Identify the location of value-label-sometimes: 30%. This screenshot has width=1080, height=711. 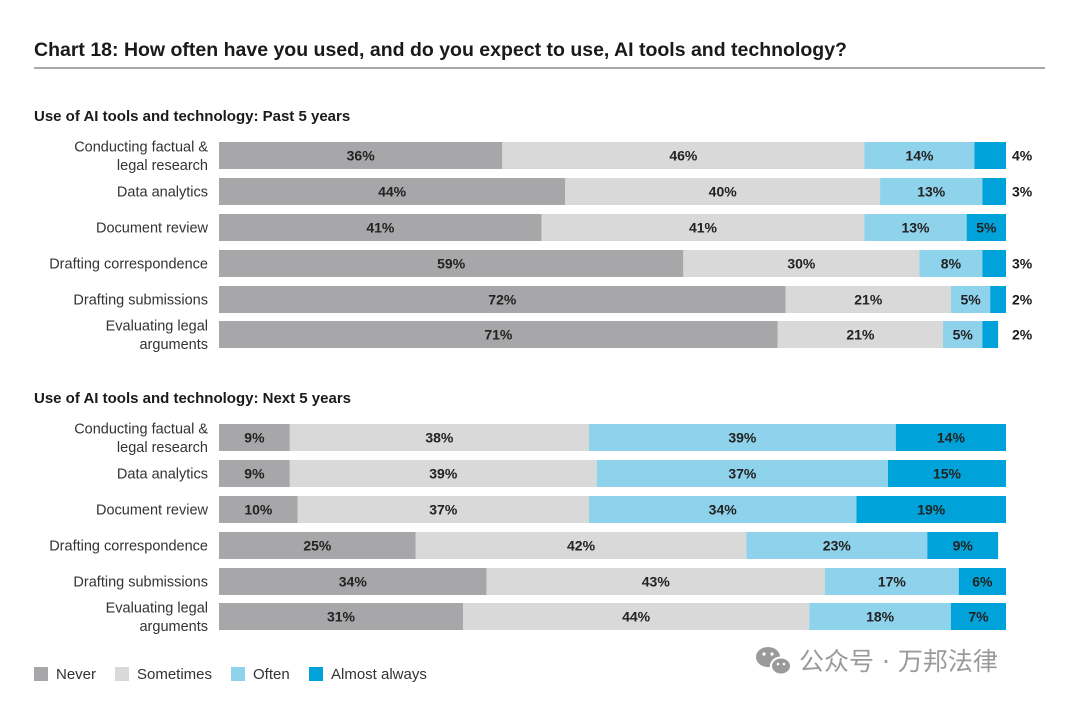
(801, 264).